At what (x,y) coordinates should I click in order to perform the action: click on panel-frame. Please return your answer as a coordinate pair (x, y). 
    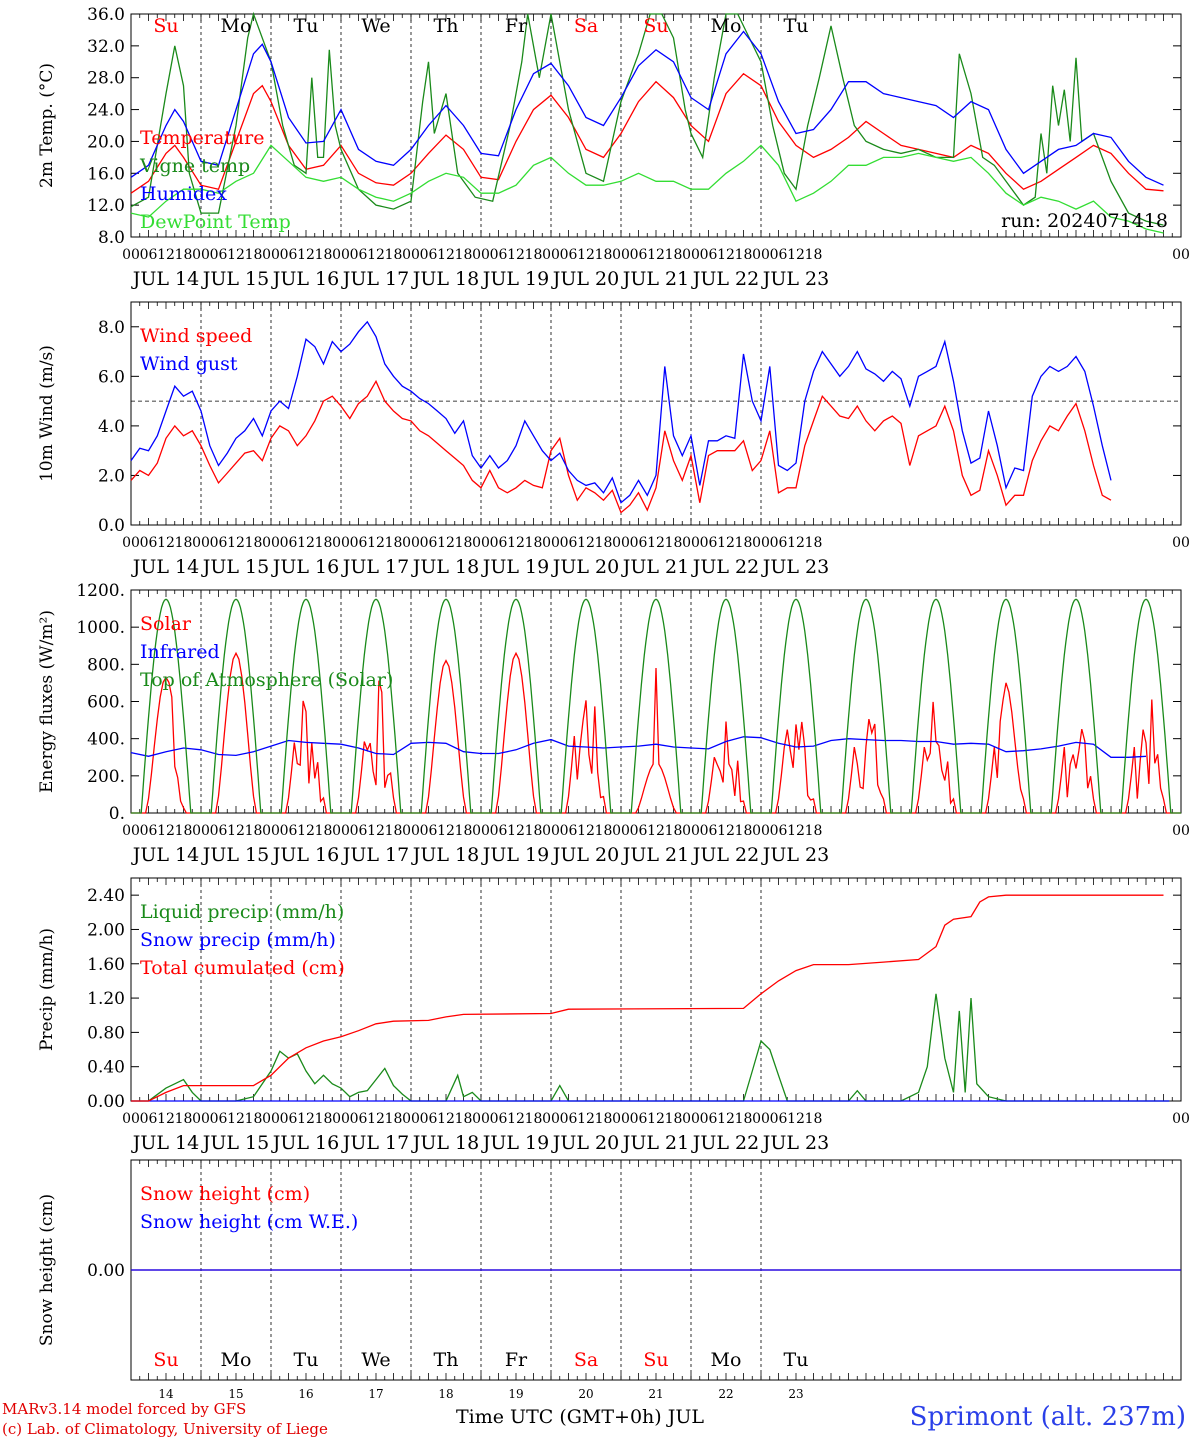
    Looking at the image, I should click on (656, 413).